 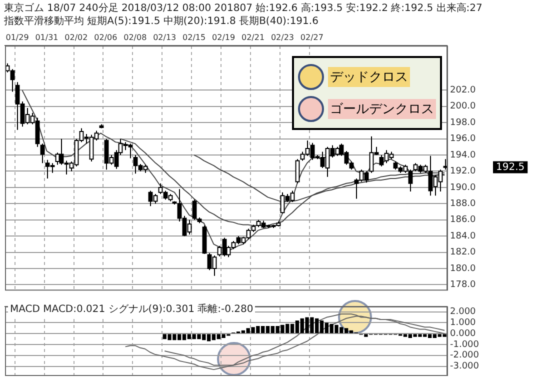 What do you see at coordinates (367, 93) in the screenshot?
I see `note-box: デッドクロス ゴールデンクロス` at bounding box center [367, 93].